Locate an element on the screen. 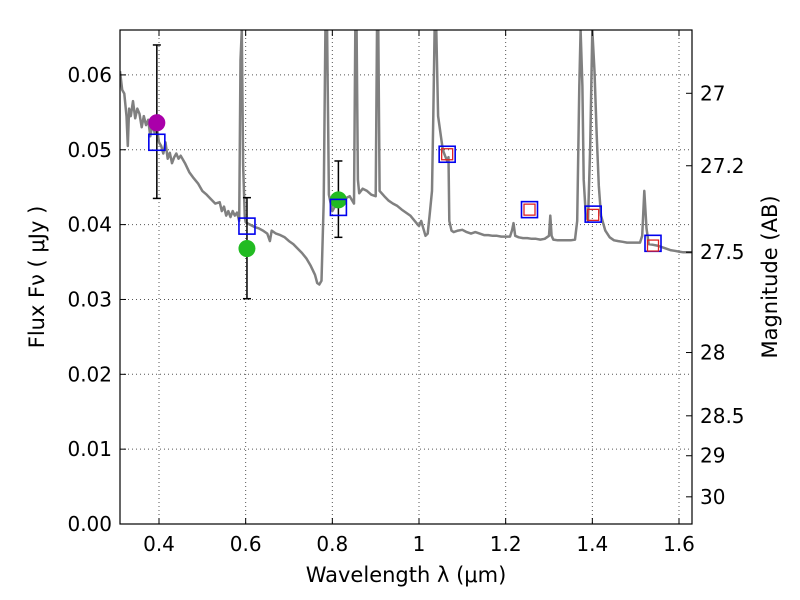 The image size is (800, 600). x-tick-label: 1 is located at coordinates (419, 544).